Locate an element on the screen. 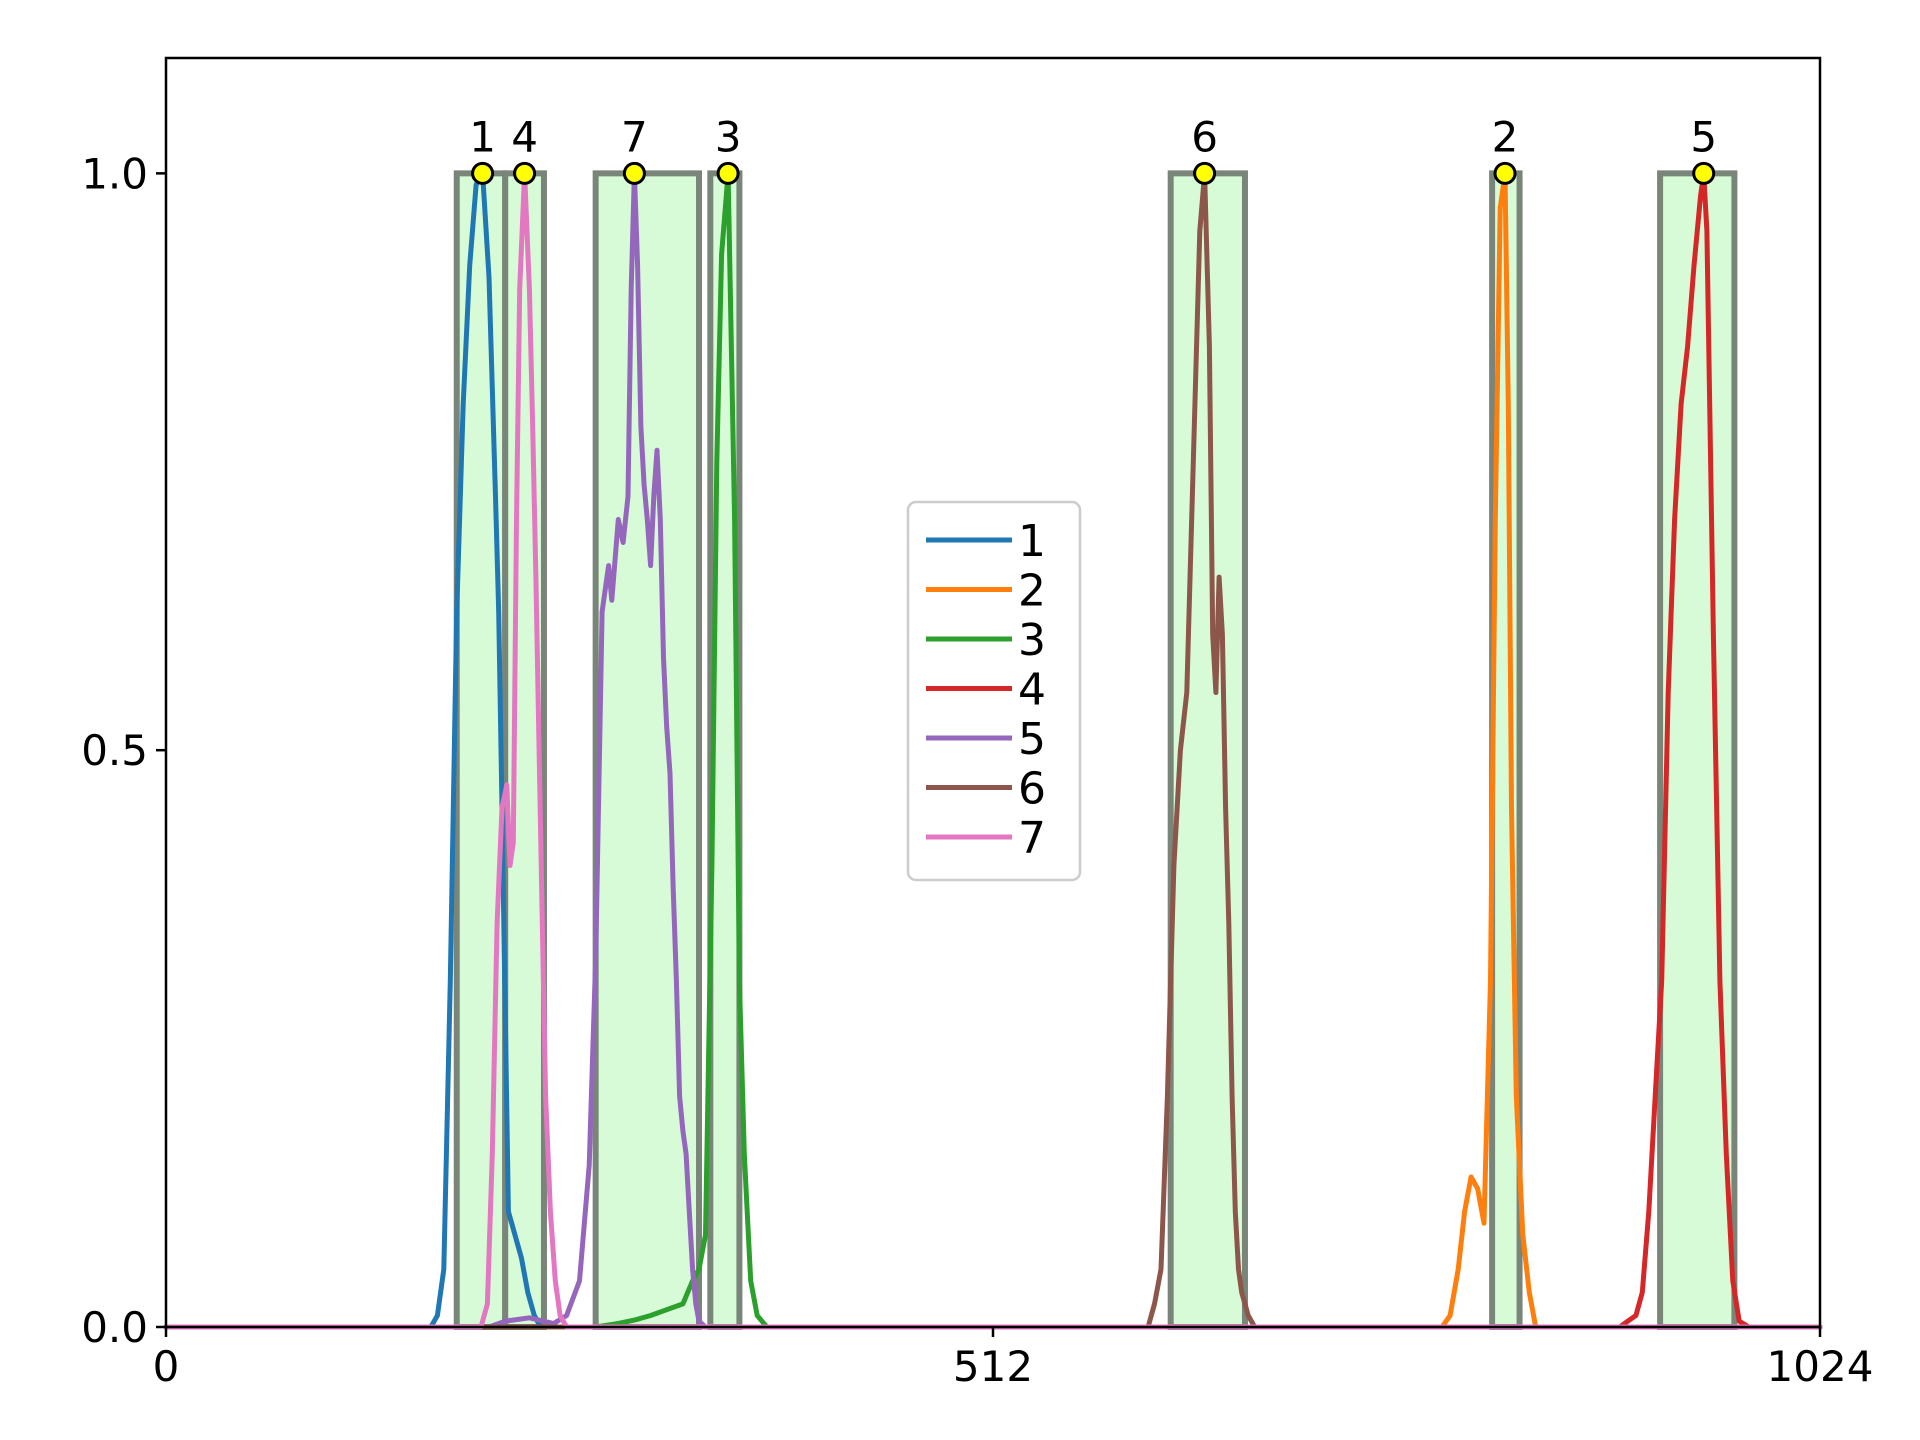  legend-label: 3 is located at coordinates (1032, 640).